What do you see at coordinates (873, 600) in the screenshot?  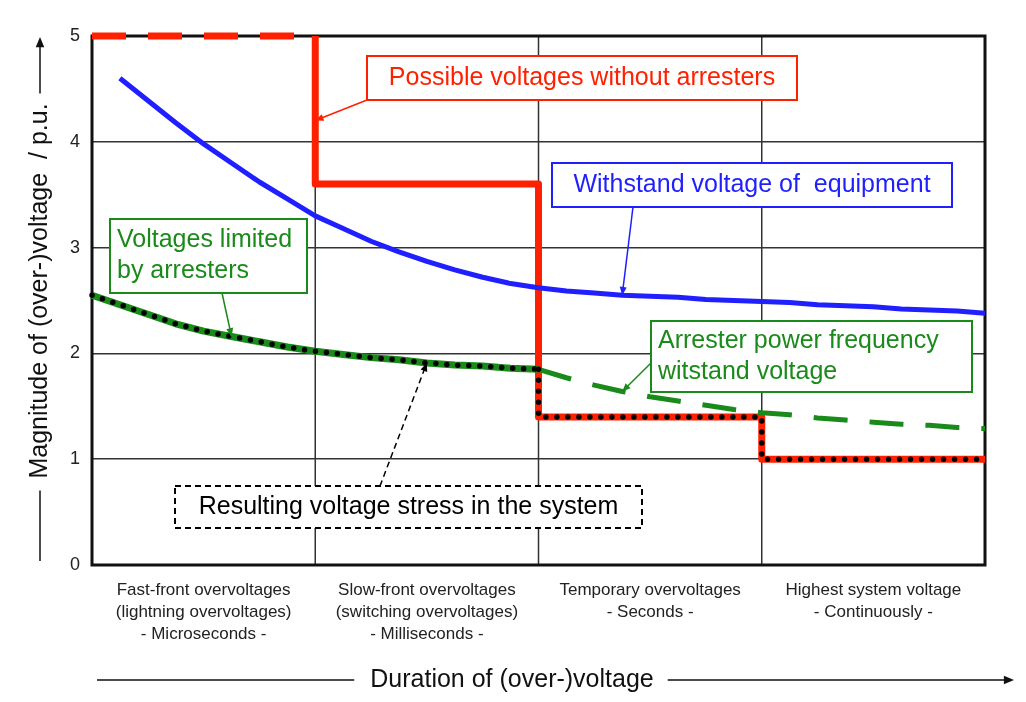 I see `x-tick-label: Highest system voltage - Continuously -` at bounding box center [873, 600].